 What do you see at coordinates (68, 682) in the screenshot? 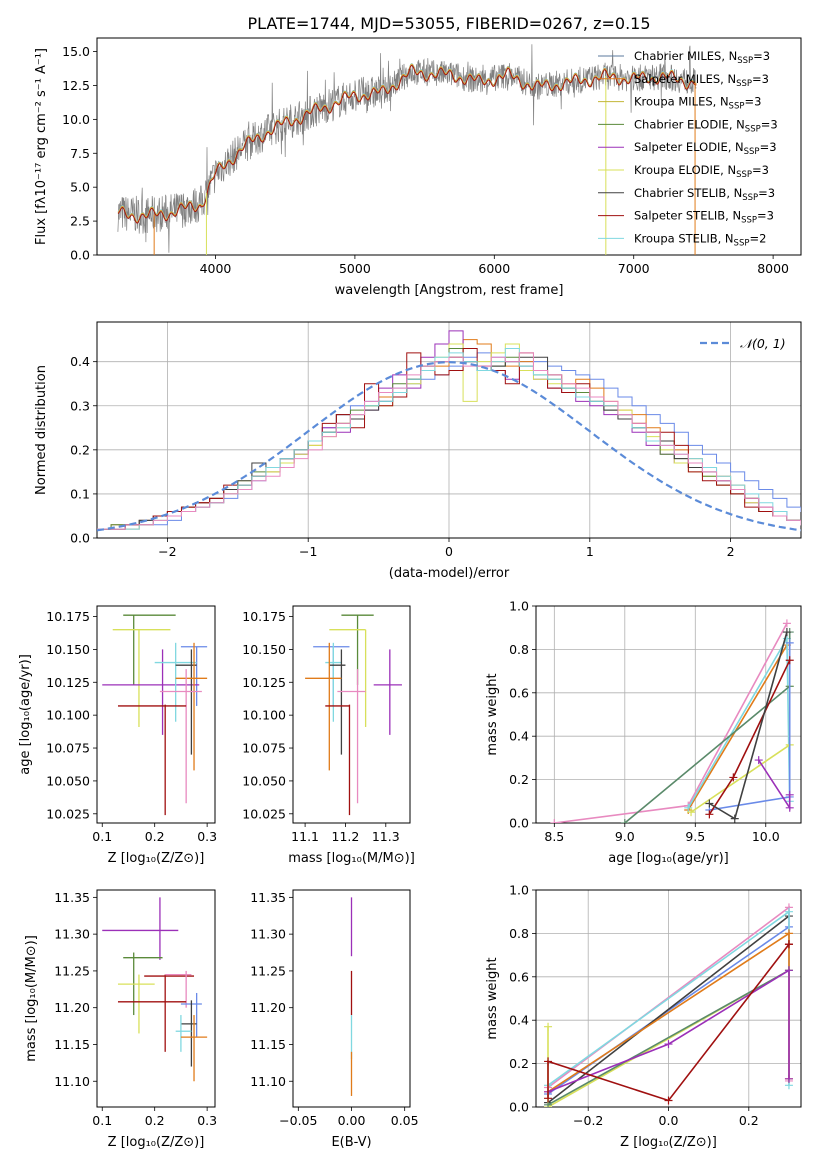
I see `y-tick-label: 10.125` at bounding box center [68, 682].